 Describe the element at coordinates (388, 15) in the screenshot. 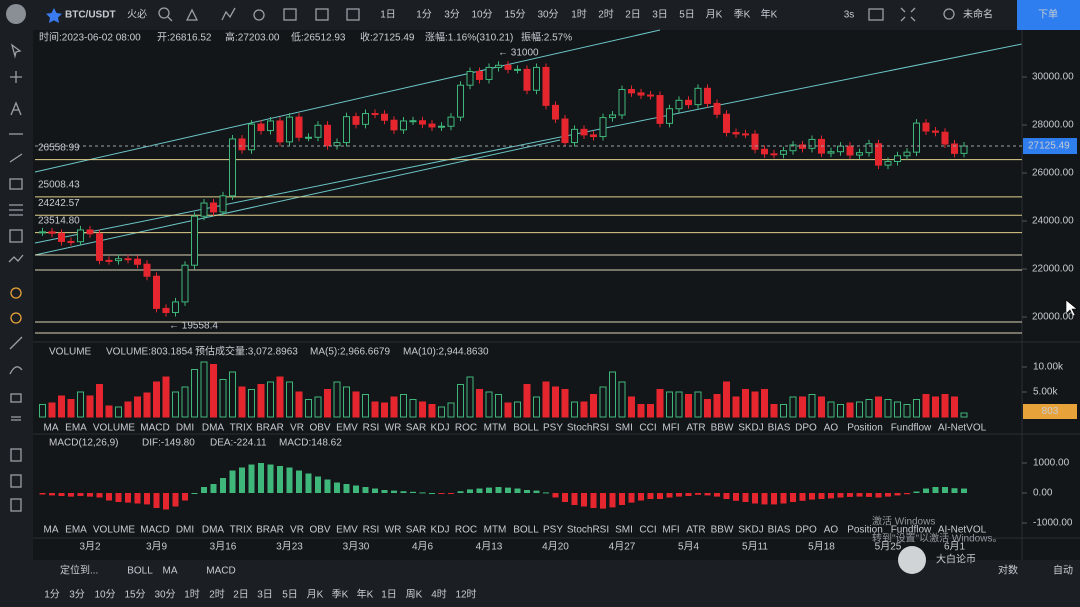

I see `timeframe: 1日` at that location.